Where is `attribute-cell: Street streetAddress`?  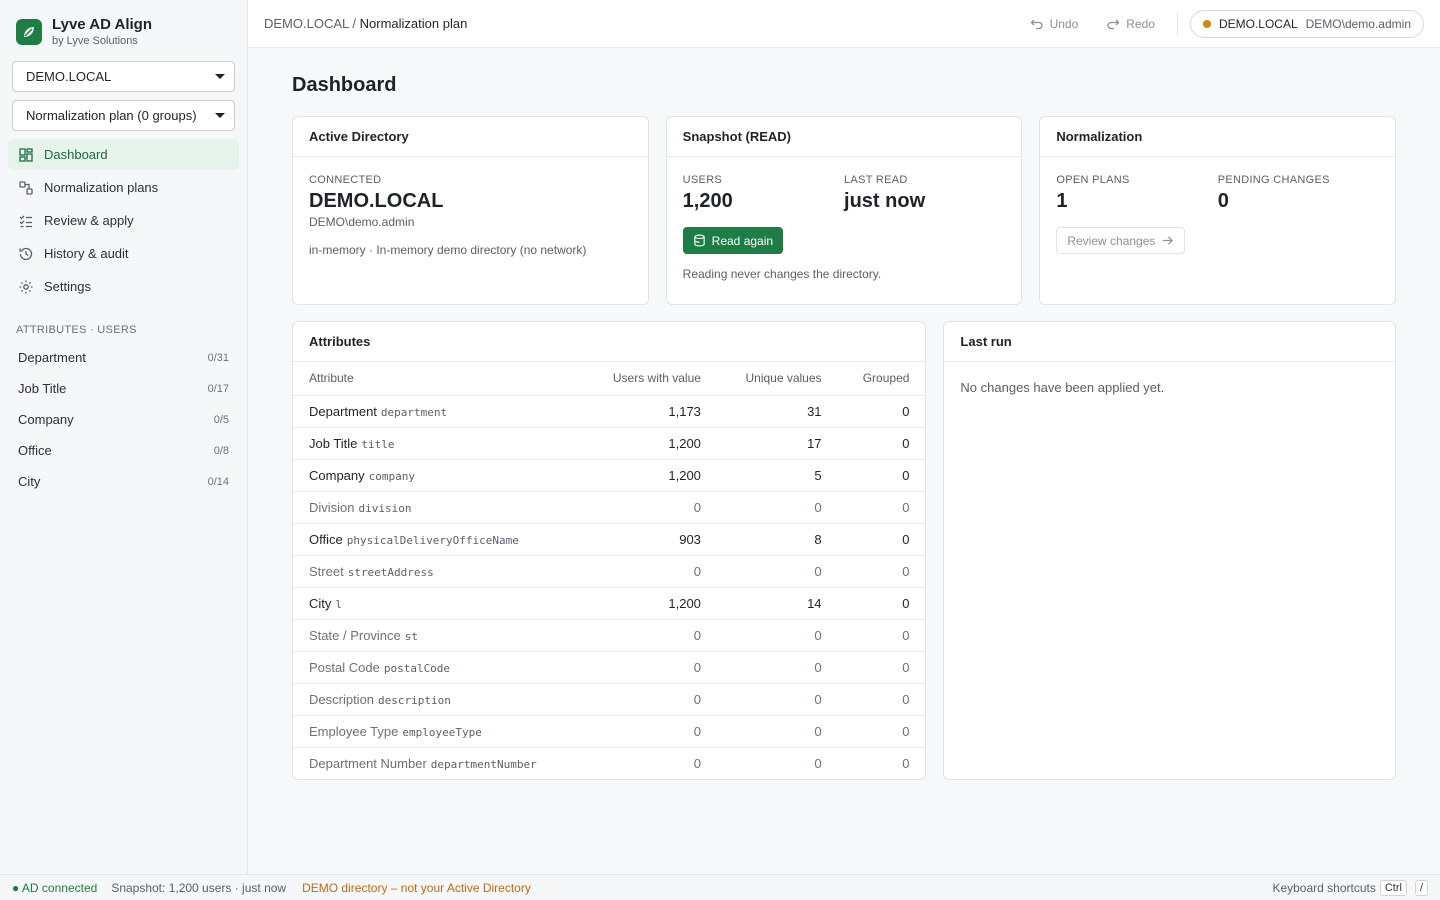
attribute-cell: Street streetAddress is located at coordinates (438, 571).